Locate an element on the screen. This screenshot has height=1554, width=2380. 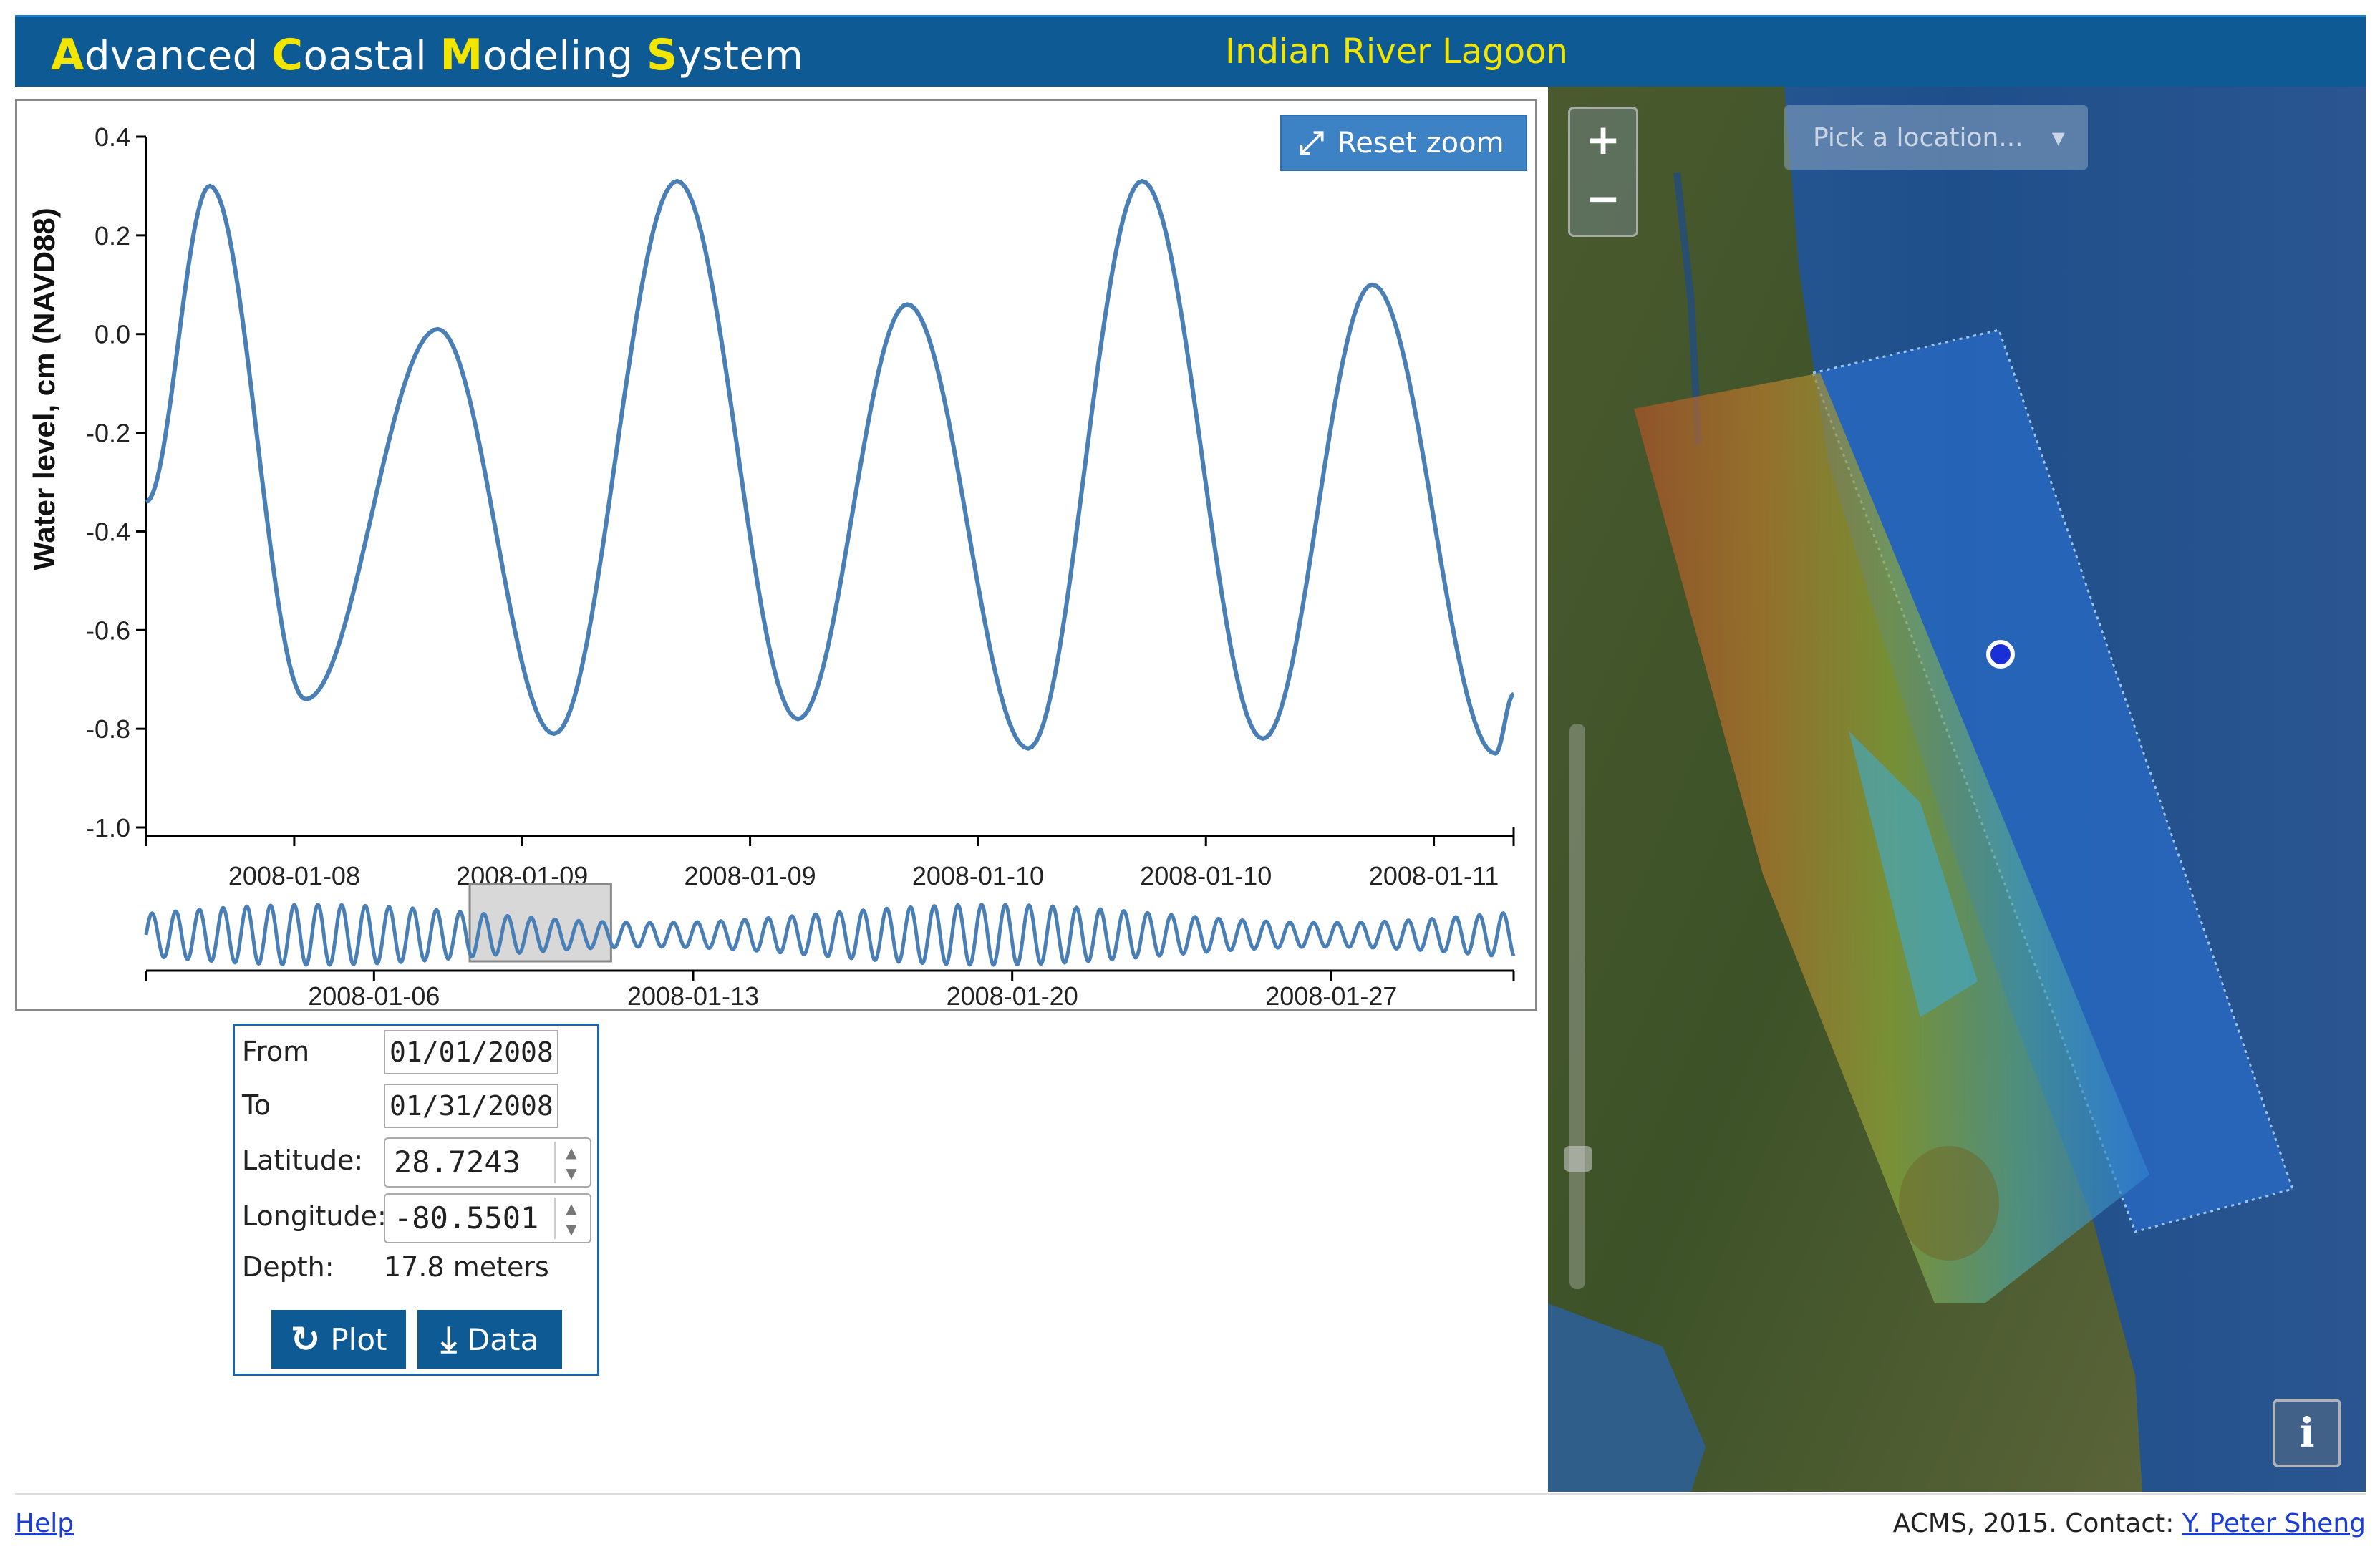
latitude-spin-arrows: ▲ ▼ is located at coordinates (570, 1162).